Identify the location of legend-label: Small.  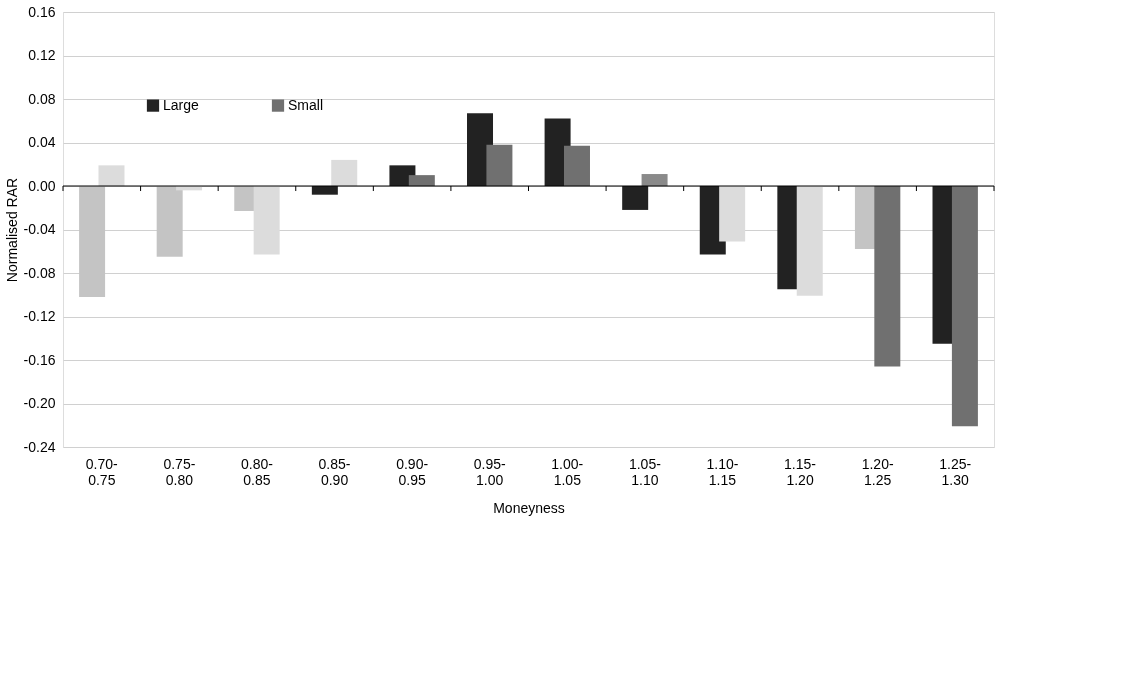
(306, 104).